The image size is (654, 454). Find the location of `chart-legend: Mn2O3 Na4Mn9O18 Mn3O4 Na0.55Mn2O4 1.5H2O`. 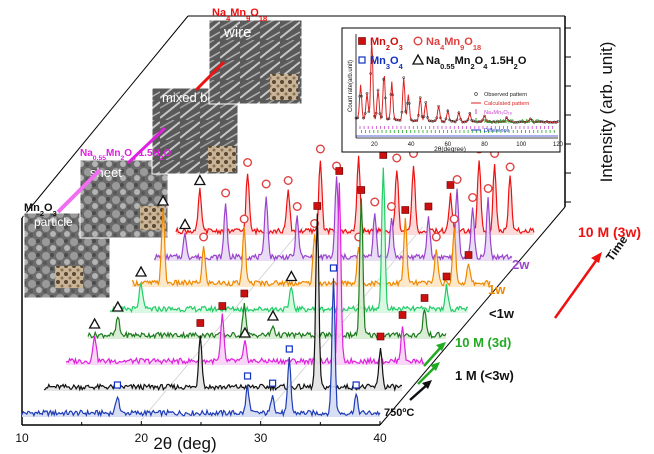

chart-legend: Mn2O3 Na4Mn9O18 Mn3O4 Na0.55Mn2O4 1.5H2O is located at coordinates (442, 53).